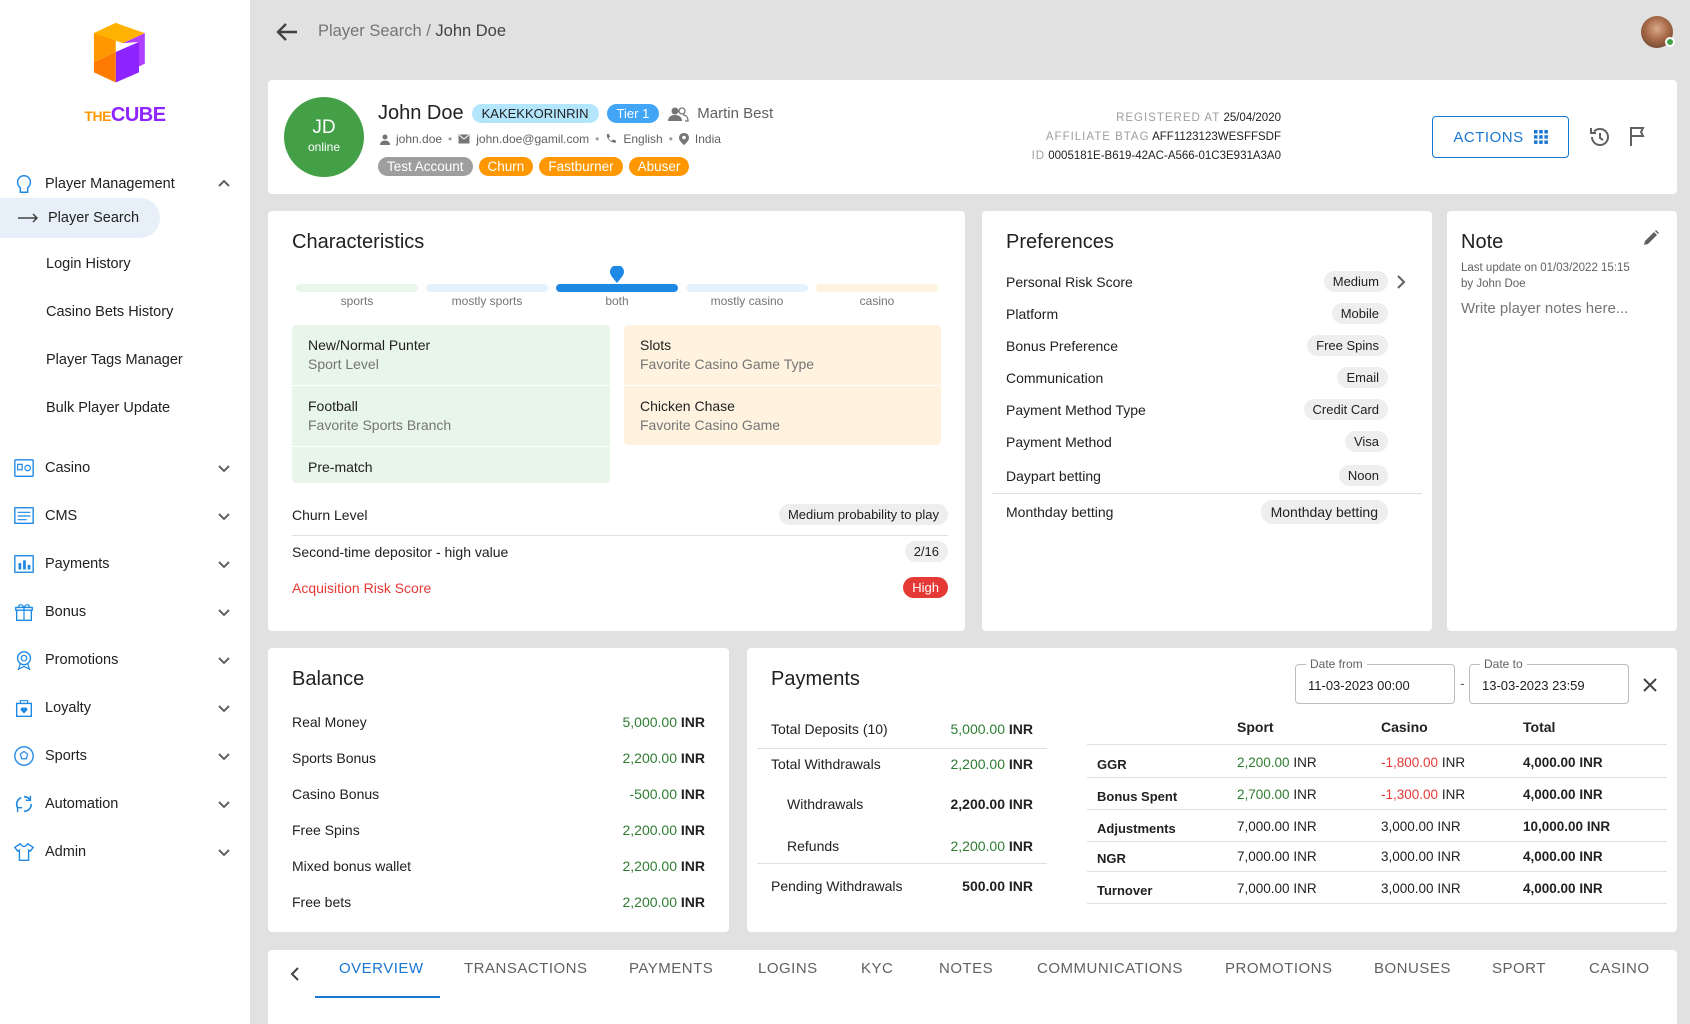 The width and height of the screenshot is (1690, 1024). I want to click on item-caption: Favorite Casino Game, so click(710, 425).